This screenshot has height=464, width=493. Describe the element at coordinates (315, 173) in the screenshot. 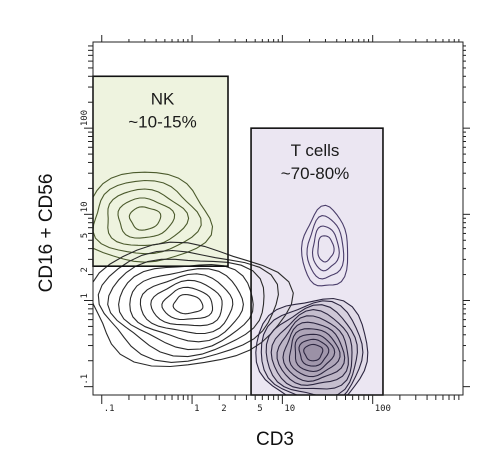

I see `gate-percent: ~70-80%` at that location.